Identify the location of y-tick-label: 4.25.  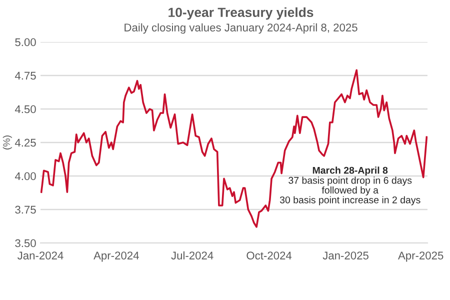
(25, 142).